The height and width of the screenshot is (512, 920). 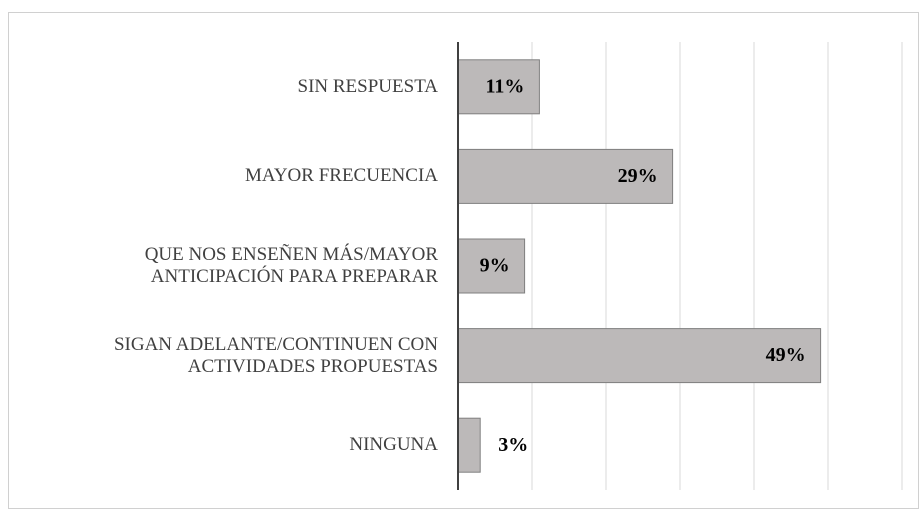 What do you see at coordinates (513, 445) in the screenshot?
I see `value-label: 3%` at bounding box center [513, 445].